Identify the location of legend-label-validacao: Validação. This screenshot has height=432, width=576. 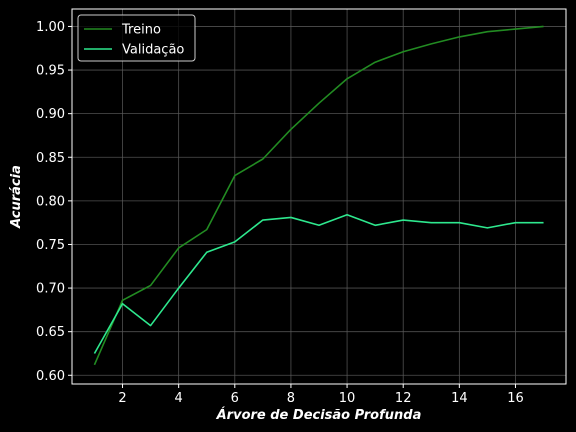
(153, 50).